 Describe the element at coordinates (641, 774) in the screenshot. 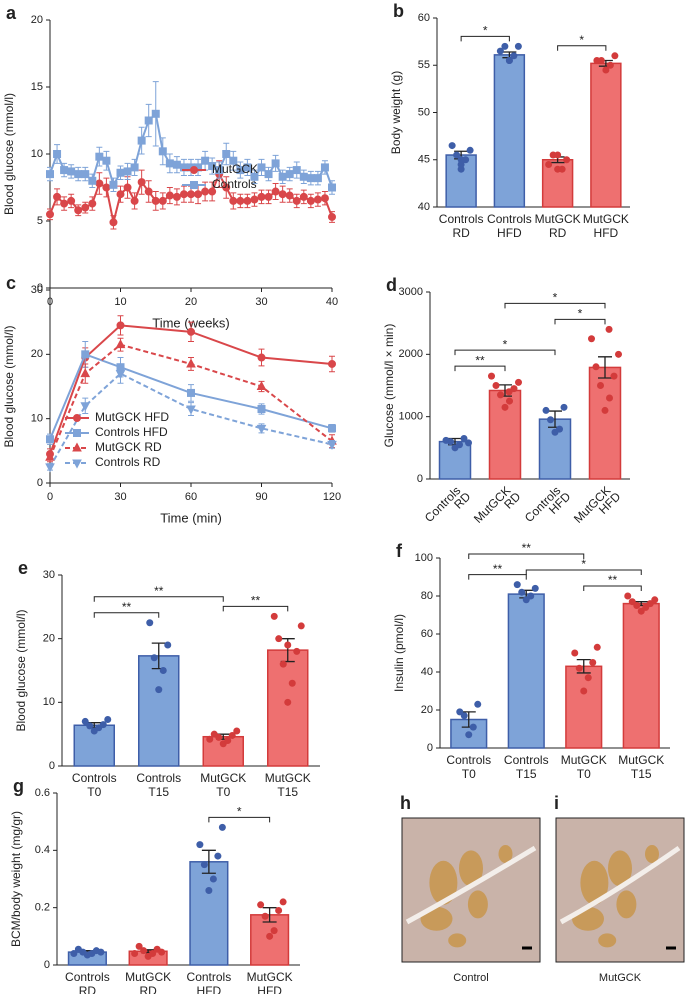

I see `x-tick-label: T15` at that location.